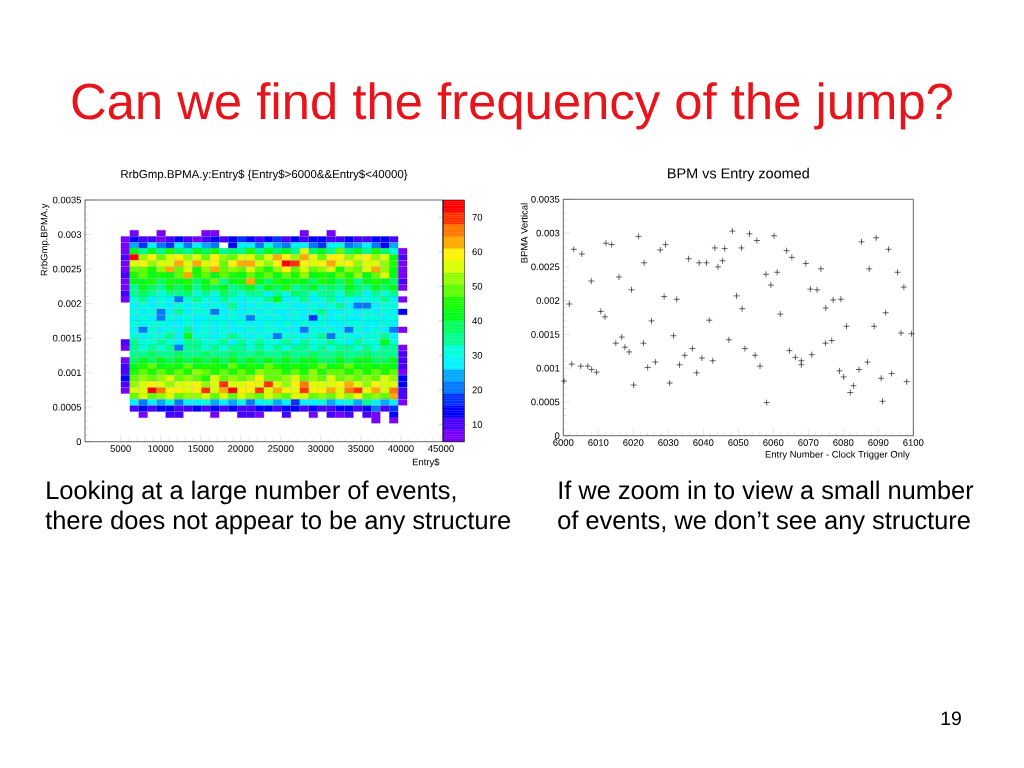  I want to click on x-tick-label: 6030, so click(668, 442).